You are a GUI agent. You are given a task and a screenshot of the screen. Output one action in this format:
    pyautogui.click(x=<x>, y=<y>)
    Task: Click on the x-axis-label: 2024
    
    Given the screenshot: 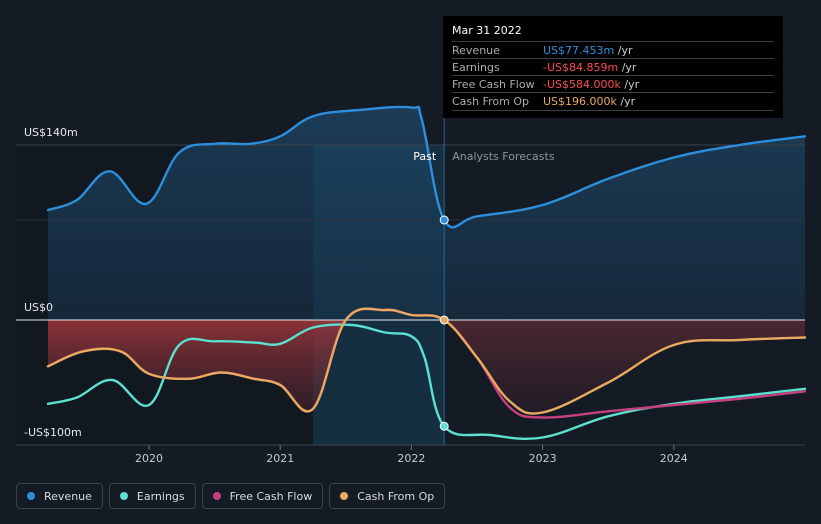 What is the action you would take?
    pyautogui.click(x=674, y=458)
    